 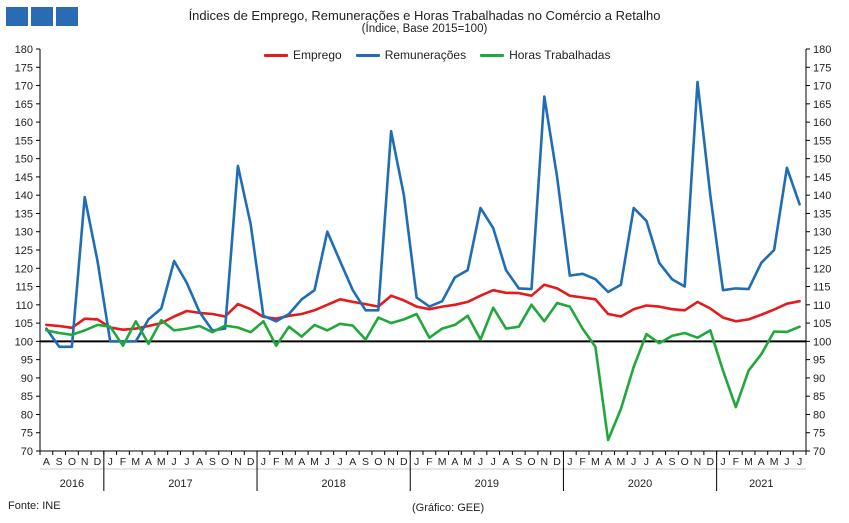 I want to click on y-tick-label-left: 85, so click(x=27, y=397).